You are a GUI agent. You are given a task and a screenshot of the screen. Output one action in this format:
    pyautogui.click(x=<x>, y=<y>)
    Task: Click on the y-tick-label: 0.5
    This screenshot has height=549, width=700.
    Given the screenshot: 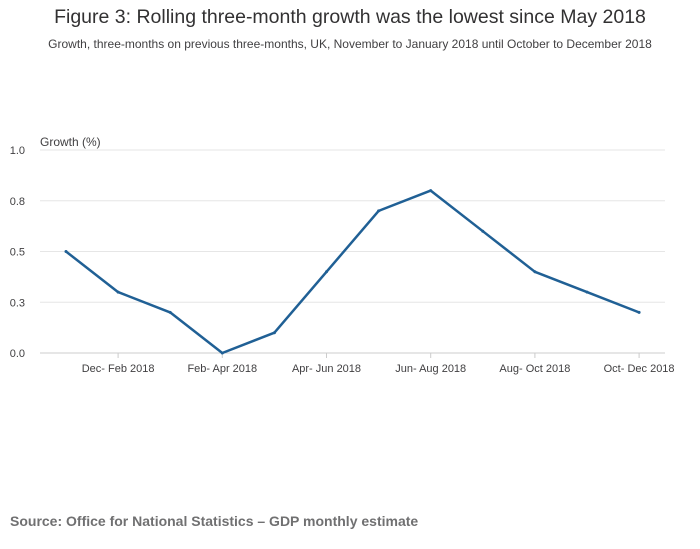 What is the action you would take?
    pyautogui.click(x=17, y=253)
    